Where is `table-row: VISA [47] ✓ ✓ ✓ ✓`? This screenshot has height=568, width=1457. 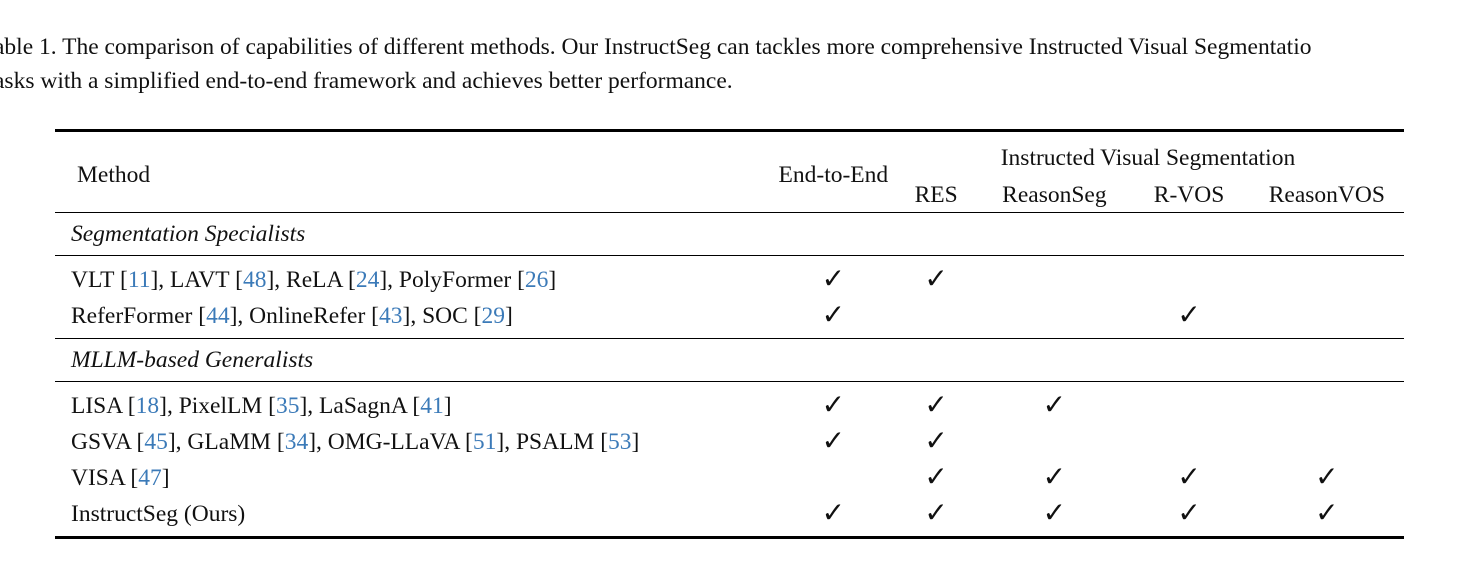 table-row: VISA [47] ✓ ✓ ✓ ✓ is located at coordinates (729, 478).